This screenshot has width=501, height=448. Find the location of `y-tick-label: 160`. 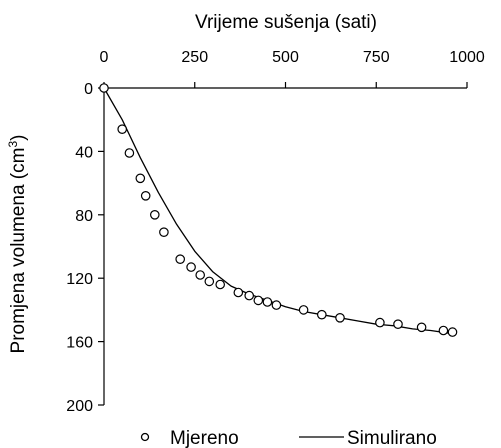

y-tick-label: 160 is located at coordinates (79, 343).